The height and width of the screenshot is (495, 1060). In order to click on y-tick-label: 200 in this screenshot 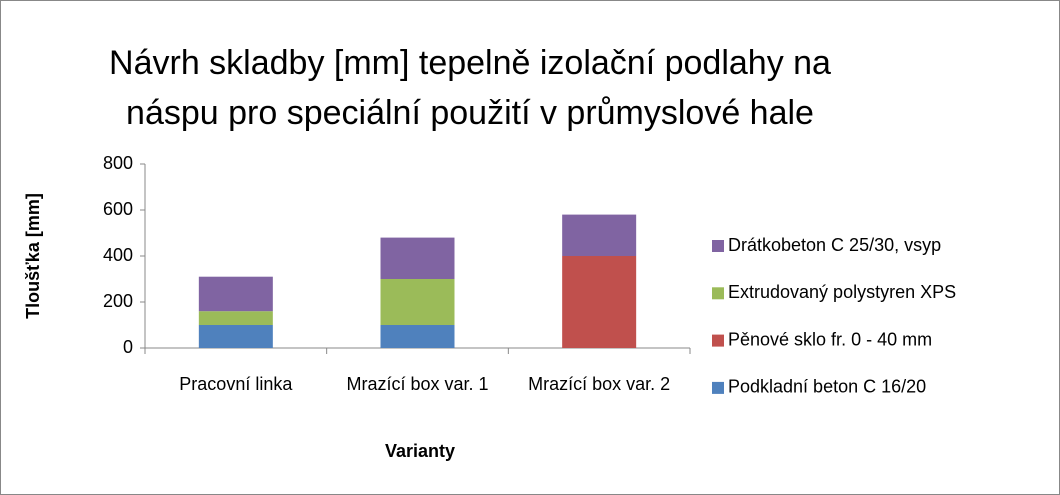, I will do `click(118, 301)`.